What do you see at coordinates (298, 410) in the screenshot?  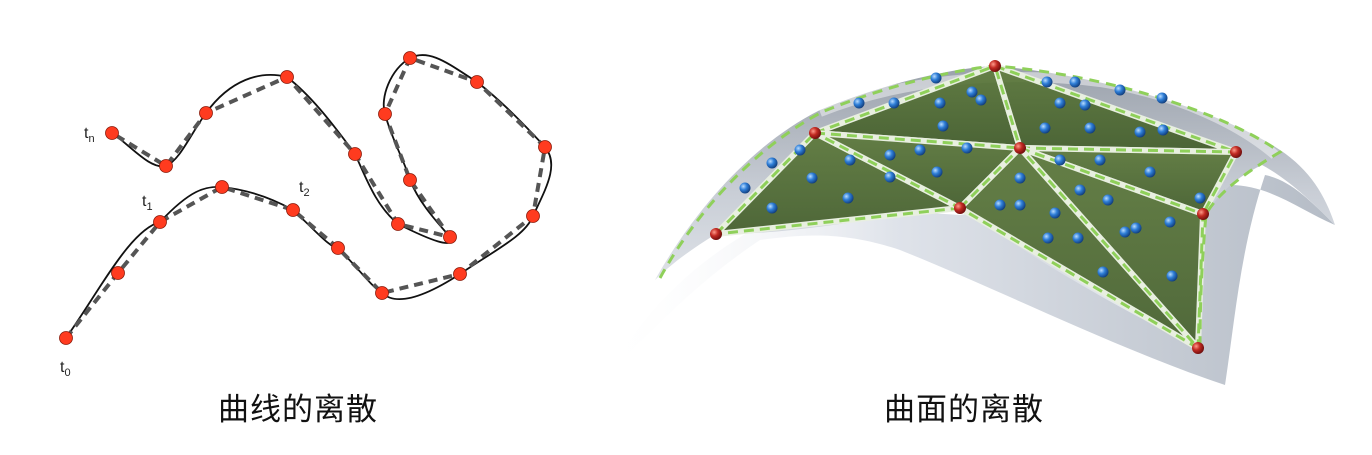 I see `caption-curve-discretization: 曲线的离散` at bounding box center [298, 410].